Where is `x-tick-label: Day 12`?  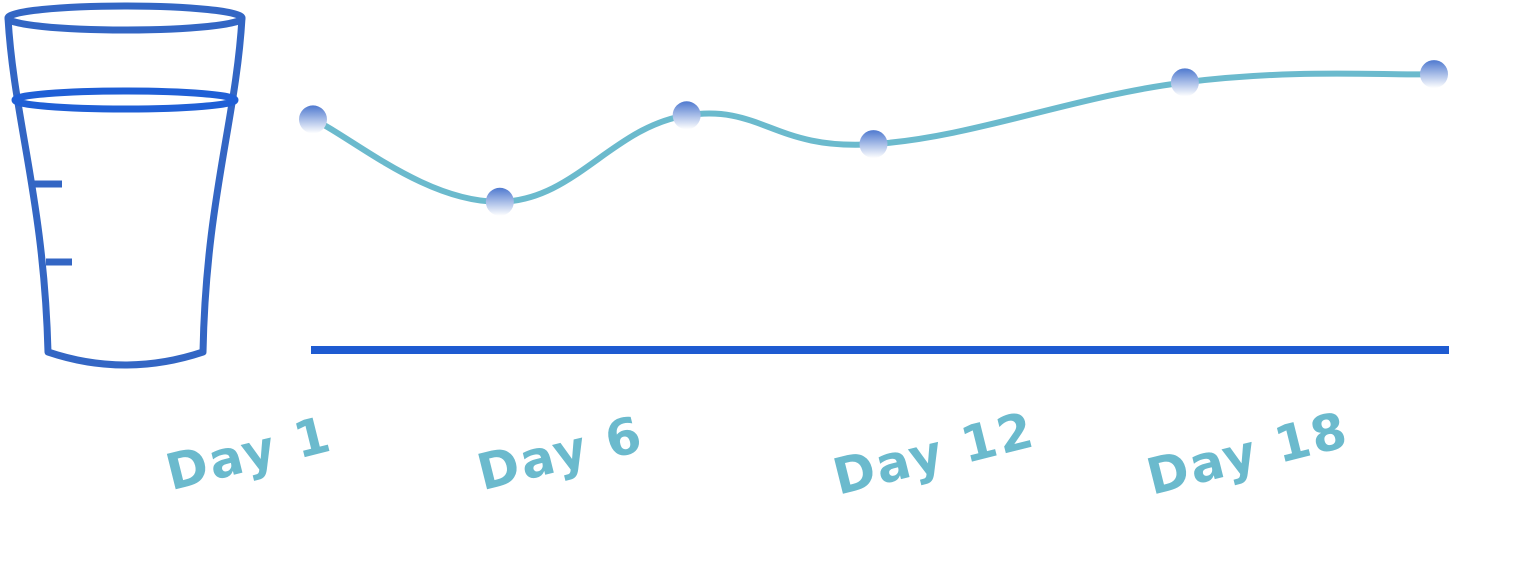 x-tick-label: Day 12 is located at coordinates (933, 454).